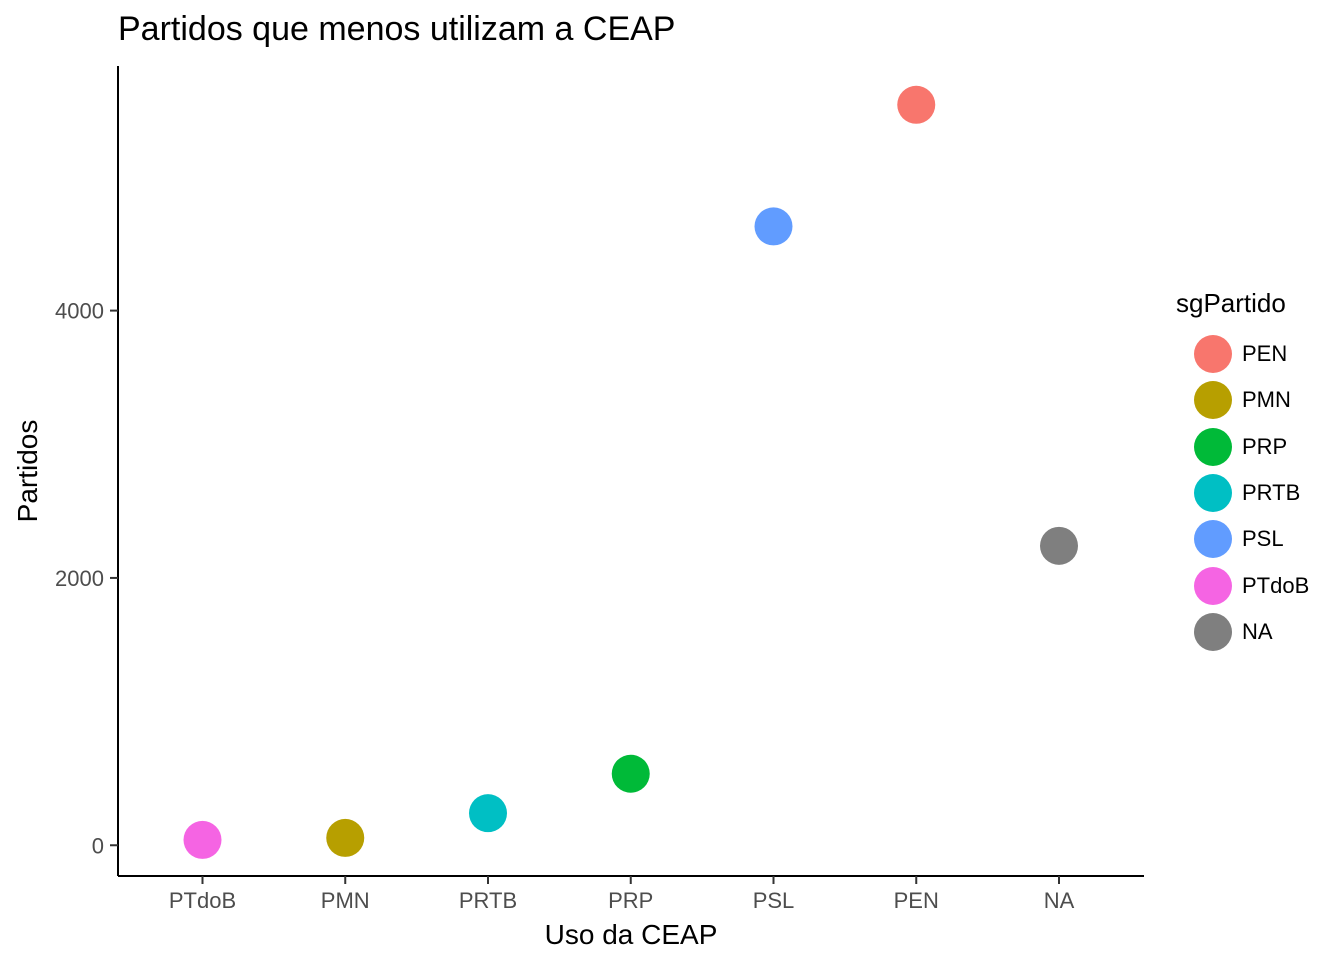 This screenshot has height=960, width=1344. Describe the element at coordinates (1271, 493) in the screenshot. I see `legend-label: PRTB` at that location.